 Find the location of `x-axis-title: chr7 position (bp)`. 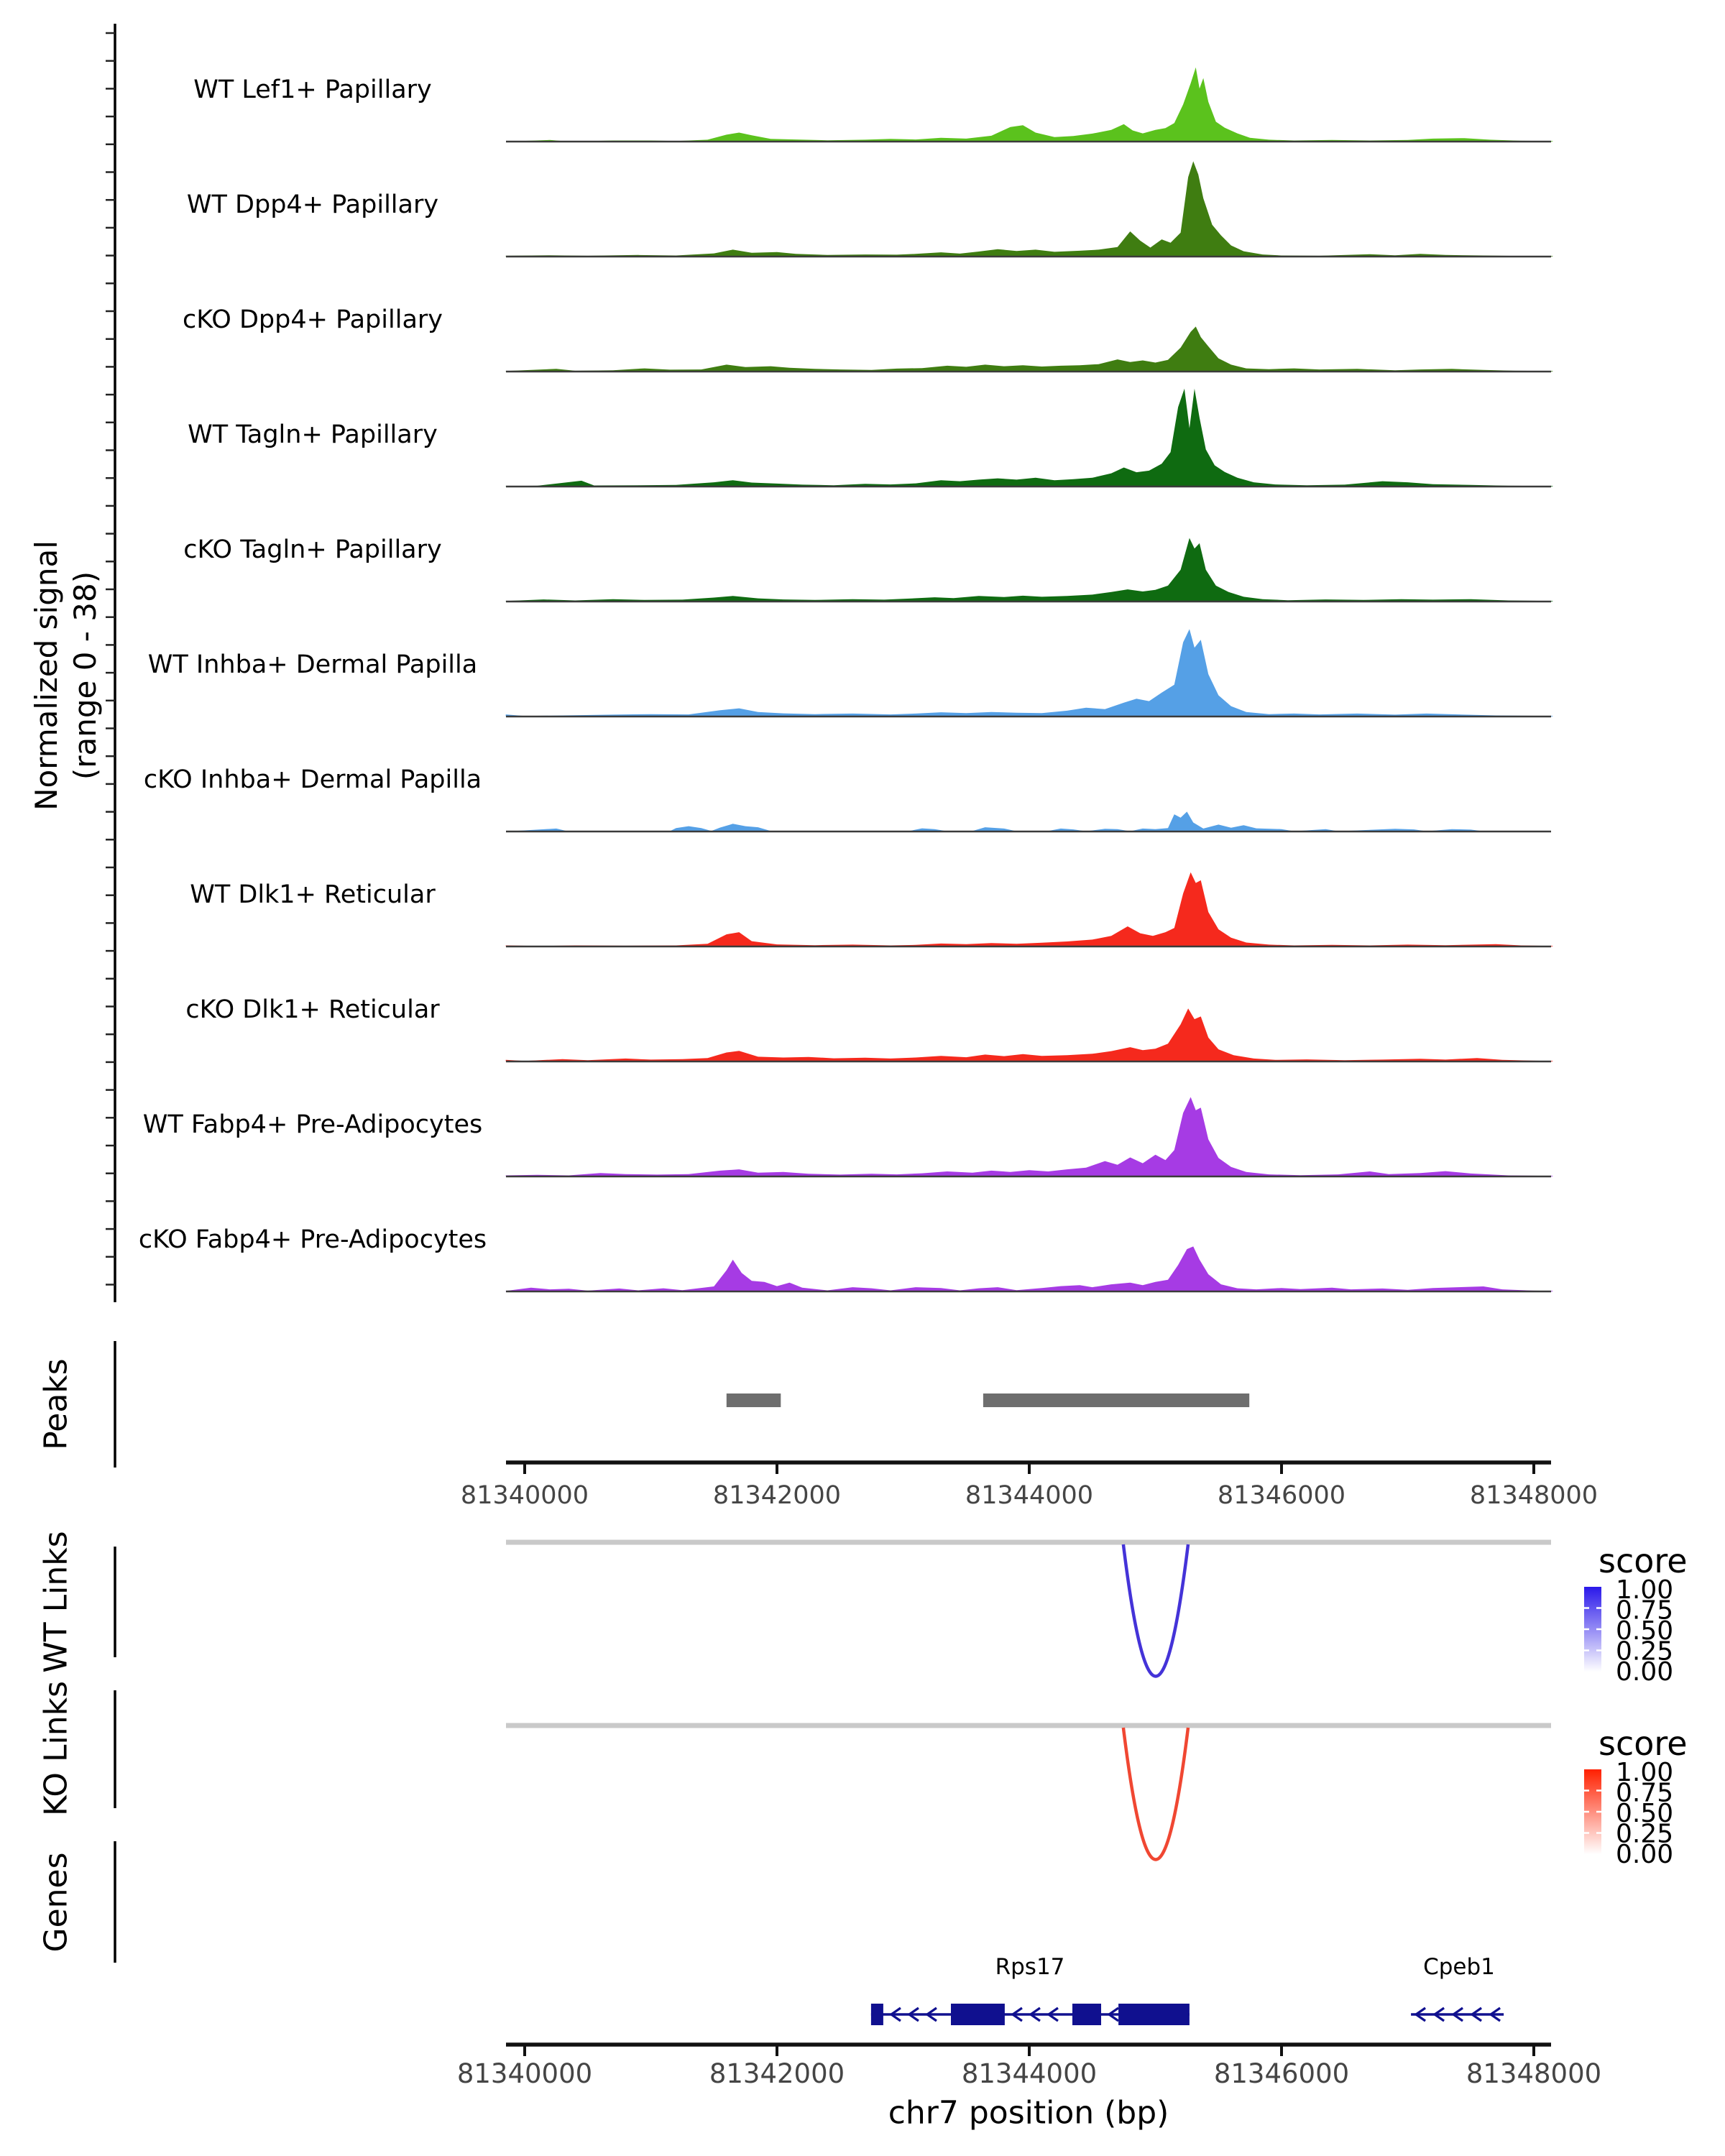

x-axis-title: chr7 position (bp) is located at coordinates (1028, 2113).